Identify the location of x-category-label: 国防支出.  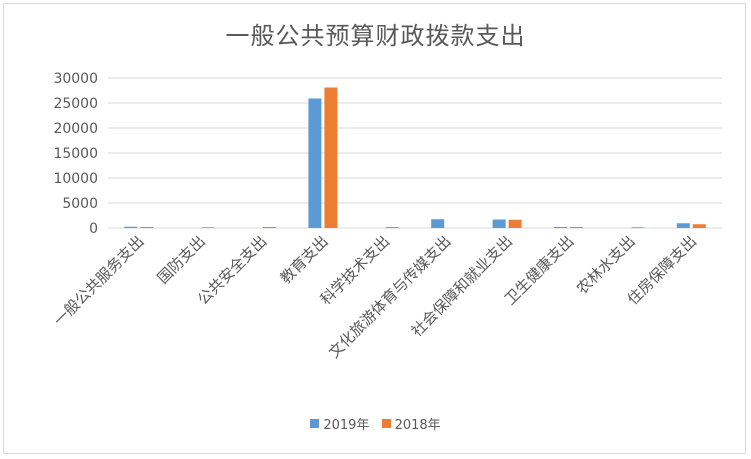
(181, 259).